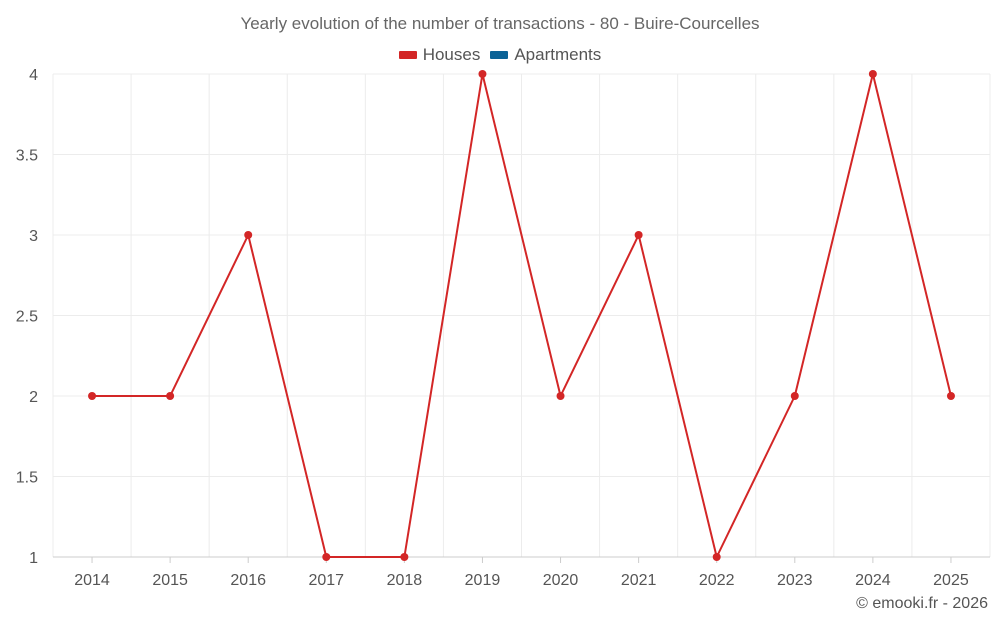 The width and height of the screenshot is (1000, 625). I want to click on y-tick-label: 1, so click(33, 558).